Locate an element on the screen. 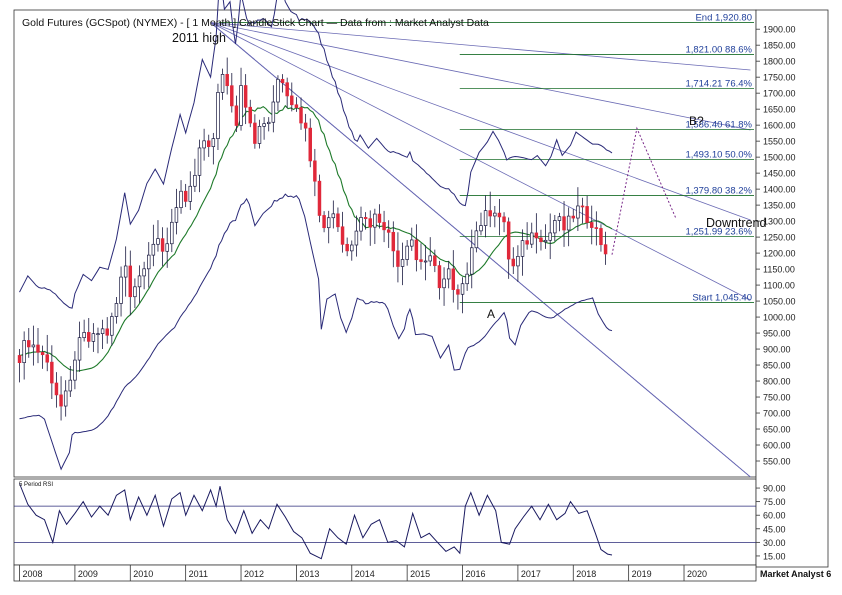 The width and height of the screenshot is (842, 595). price-tick-label: 650.00 is located at coordinates (777, 430).